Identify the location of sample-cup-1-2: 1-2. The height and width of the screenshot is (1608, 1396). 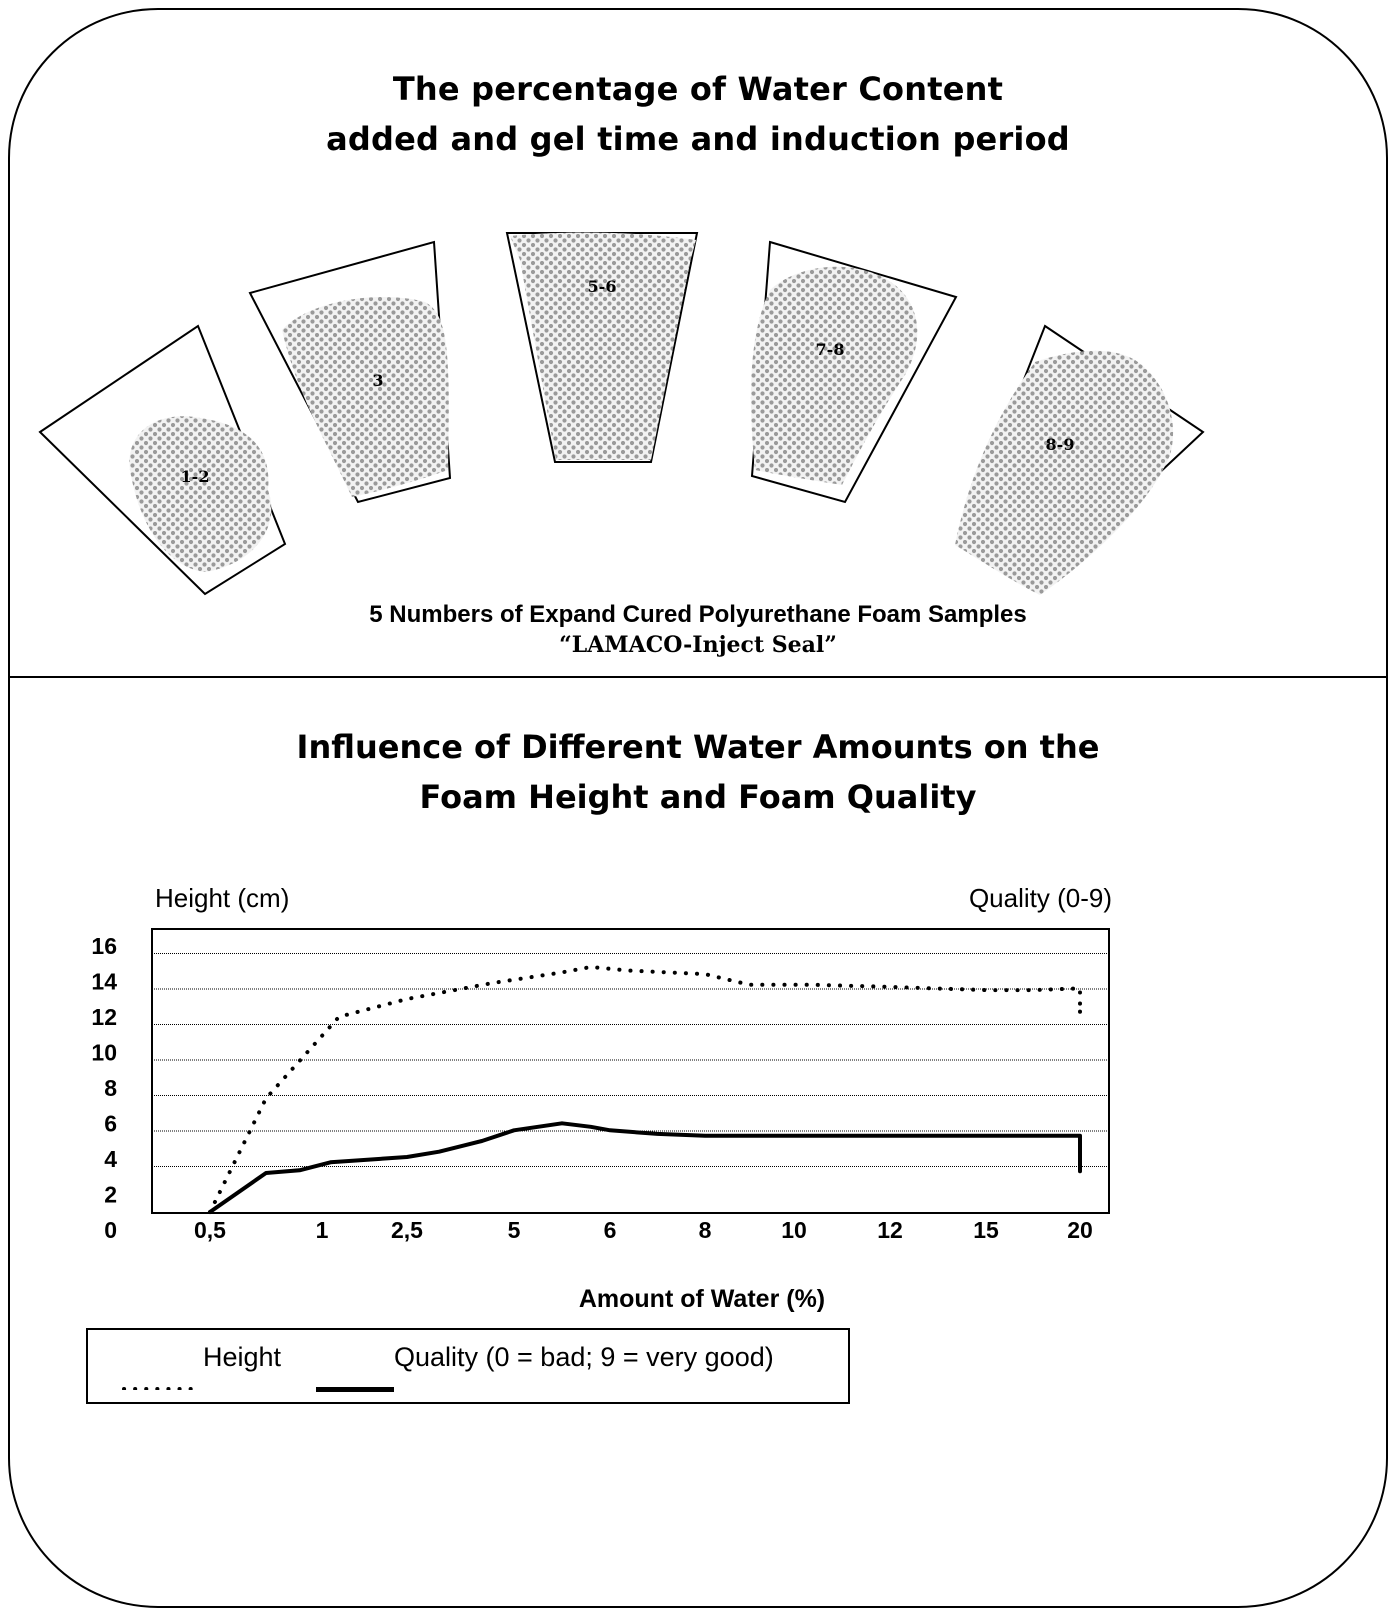
(162, 460).